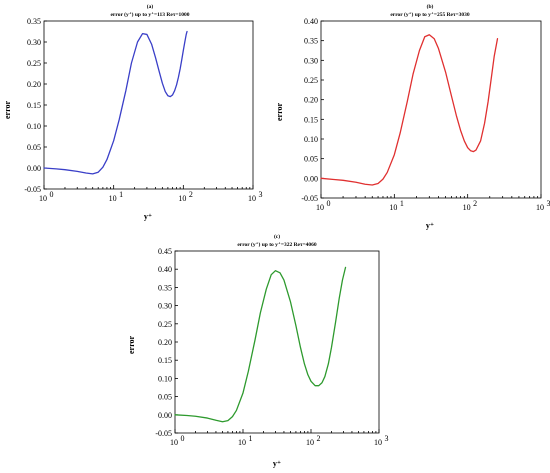  I want to click on panel-c-series-line, so click(260, 344).